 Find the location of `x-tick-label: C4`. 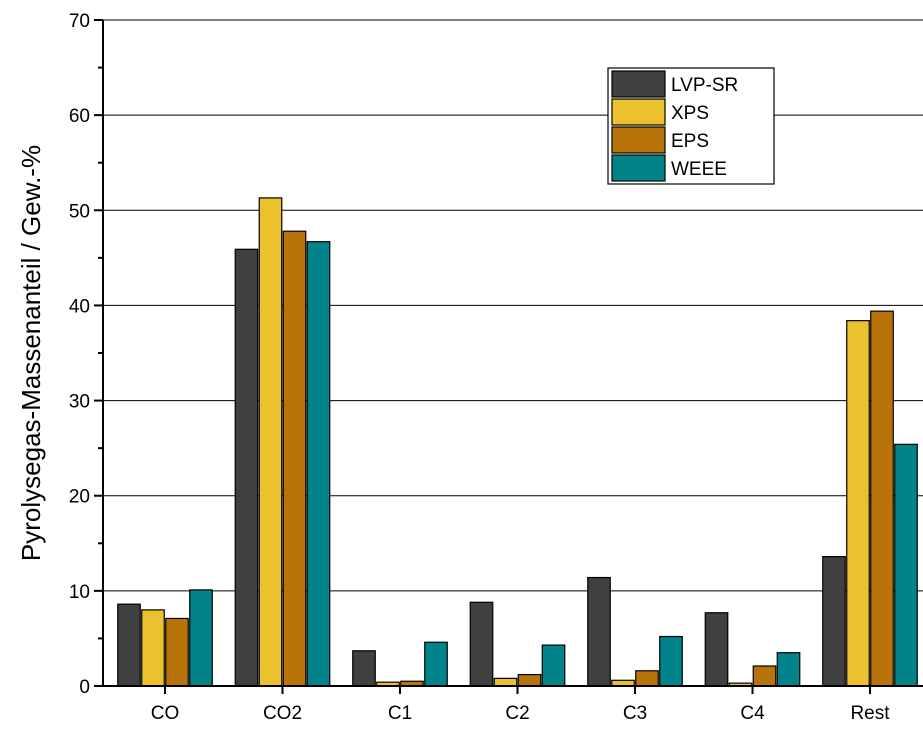

x-tick-label: C4 is located at coordinates (752, 713).